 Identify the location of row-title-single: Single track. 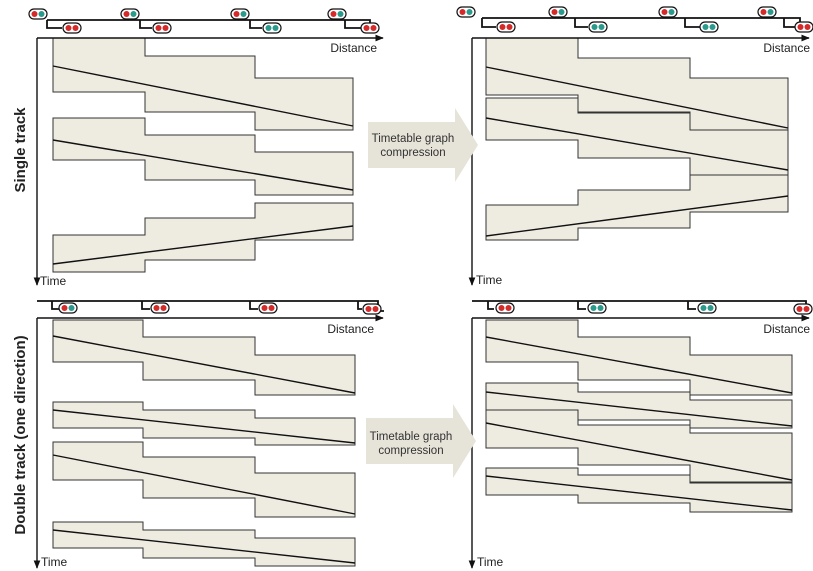
(20, 150).